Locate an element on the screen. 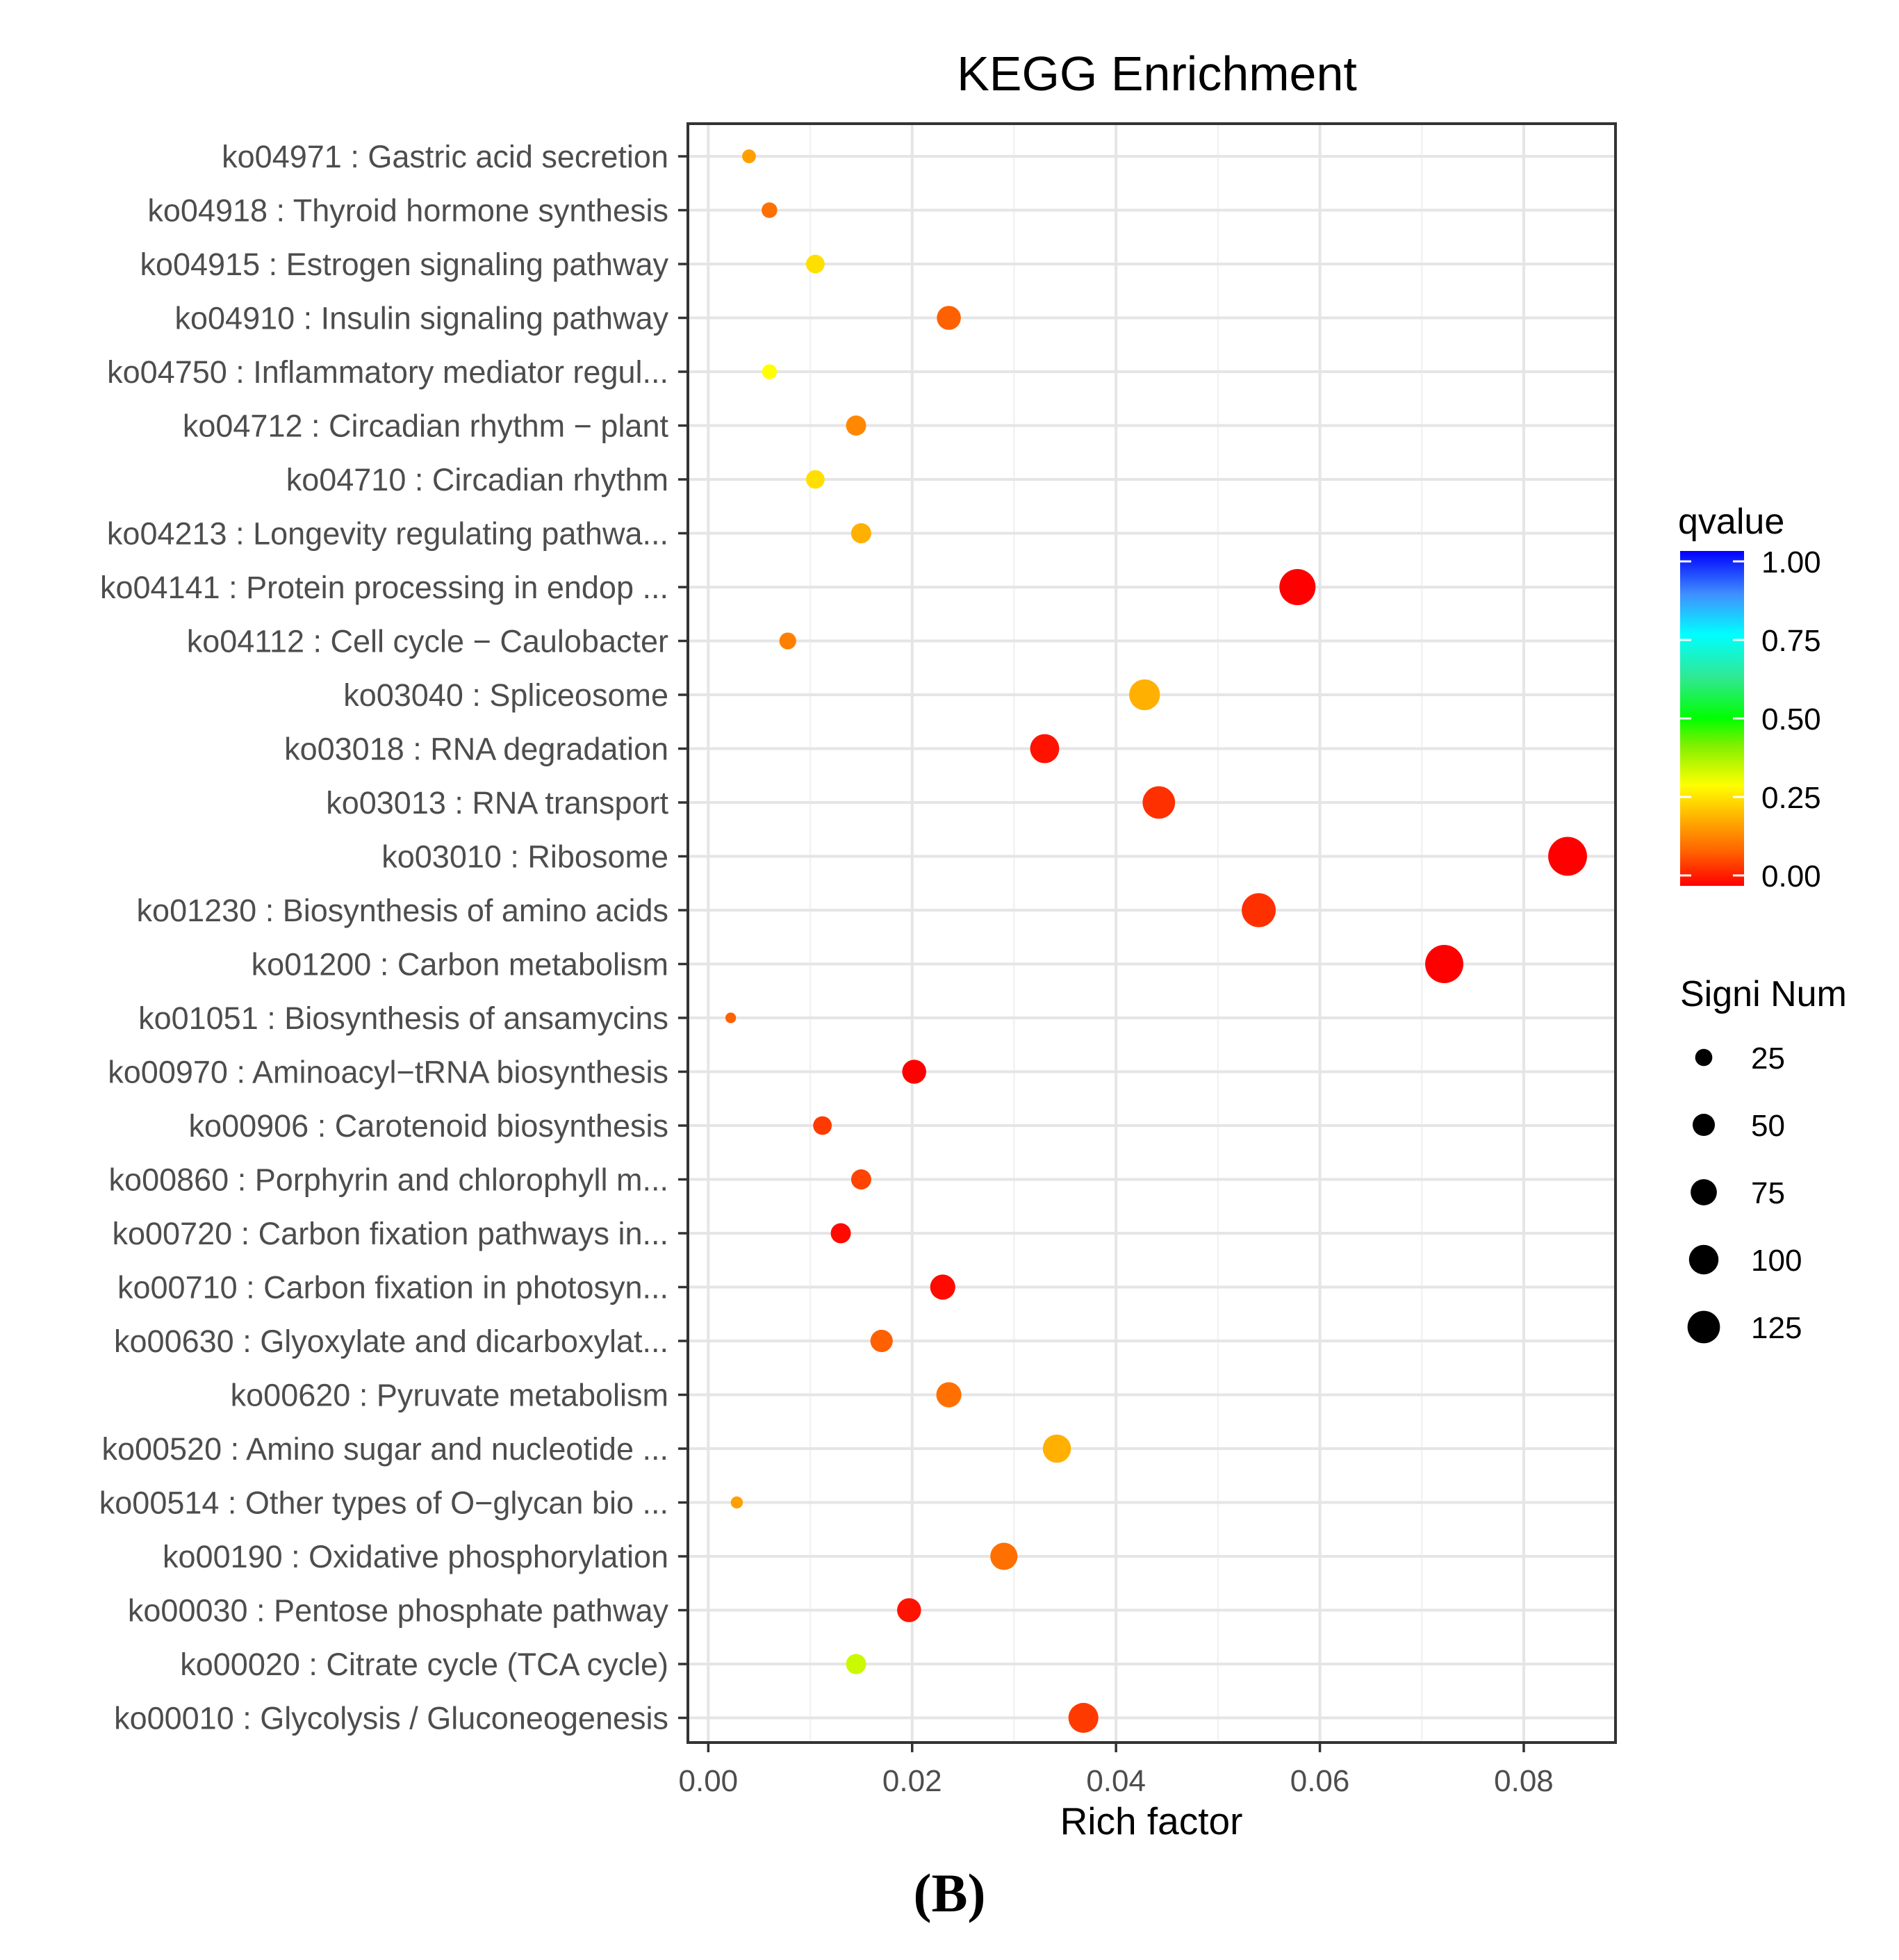  x-tick-label: 0.00 is located at coordinates (709, 1781).